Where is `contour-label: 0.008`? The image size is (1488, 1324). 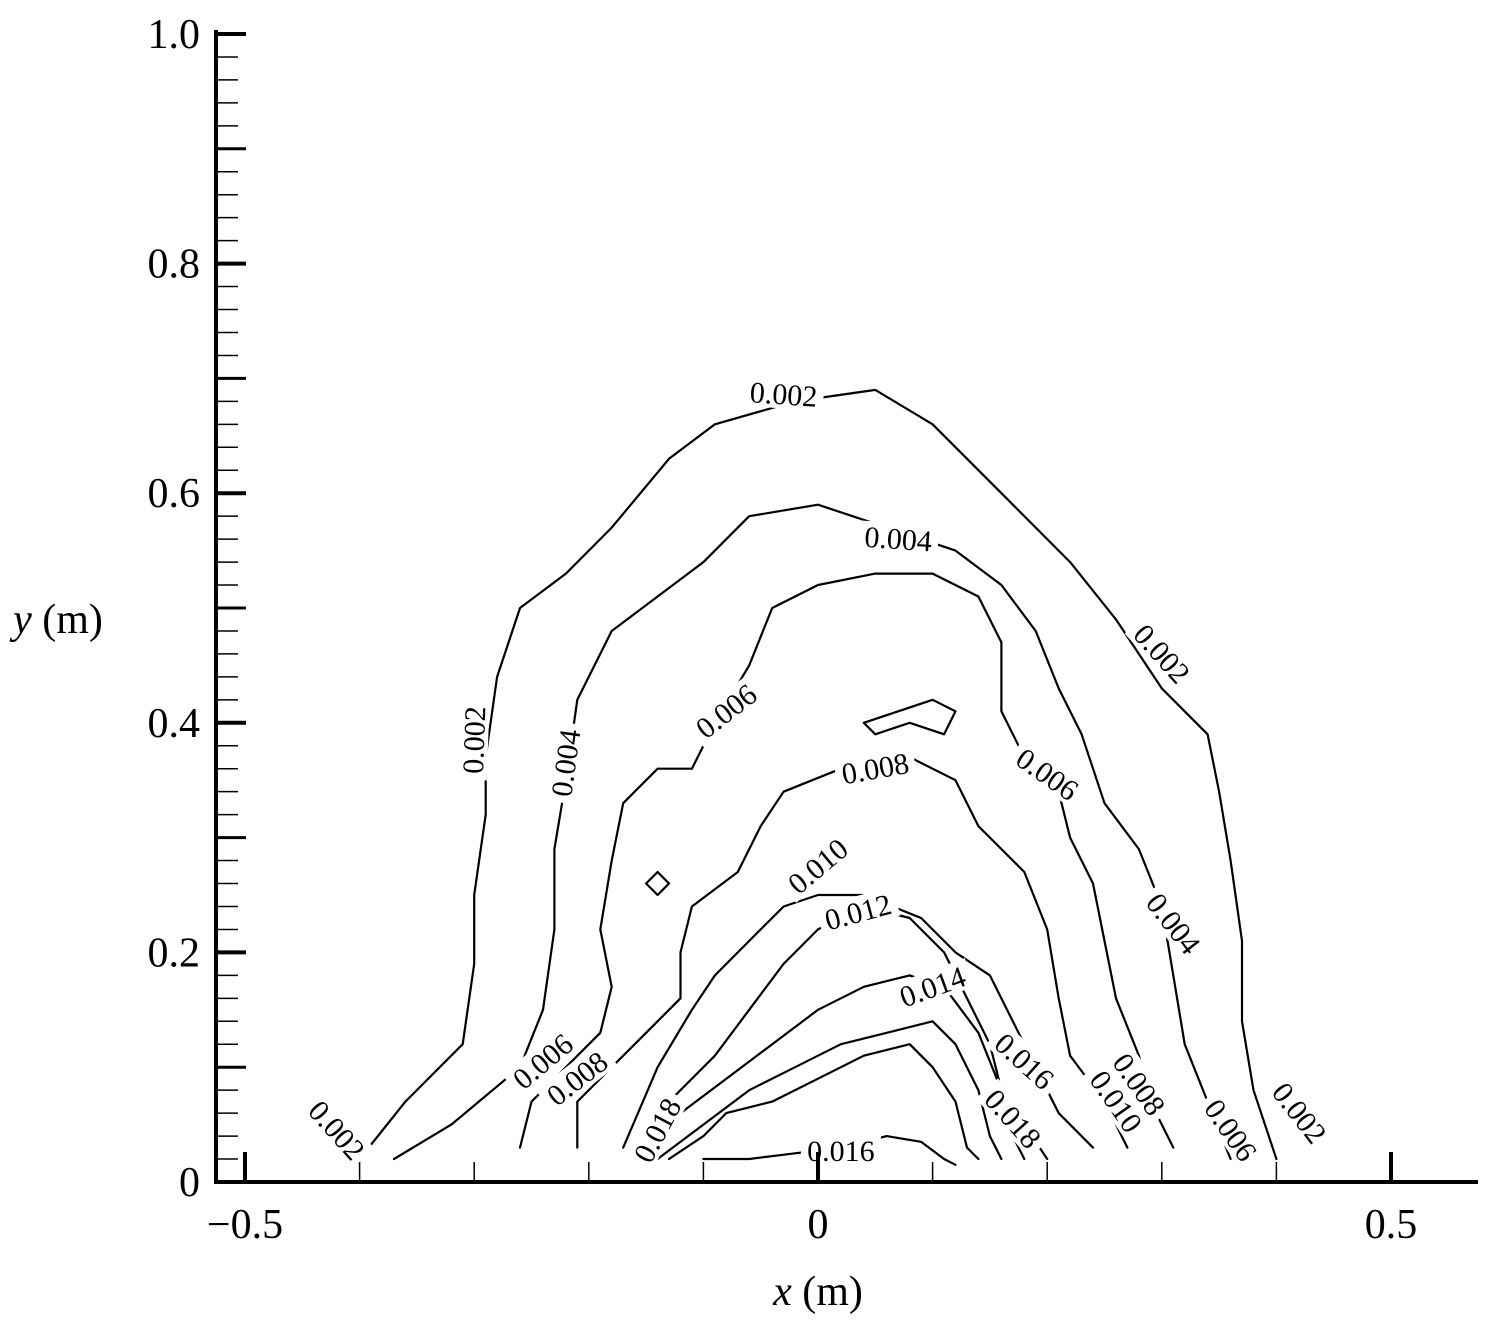 contour-label: 0.008 is located at coordinates (875, 769).